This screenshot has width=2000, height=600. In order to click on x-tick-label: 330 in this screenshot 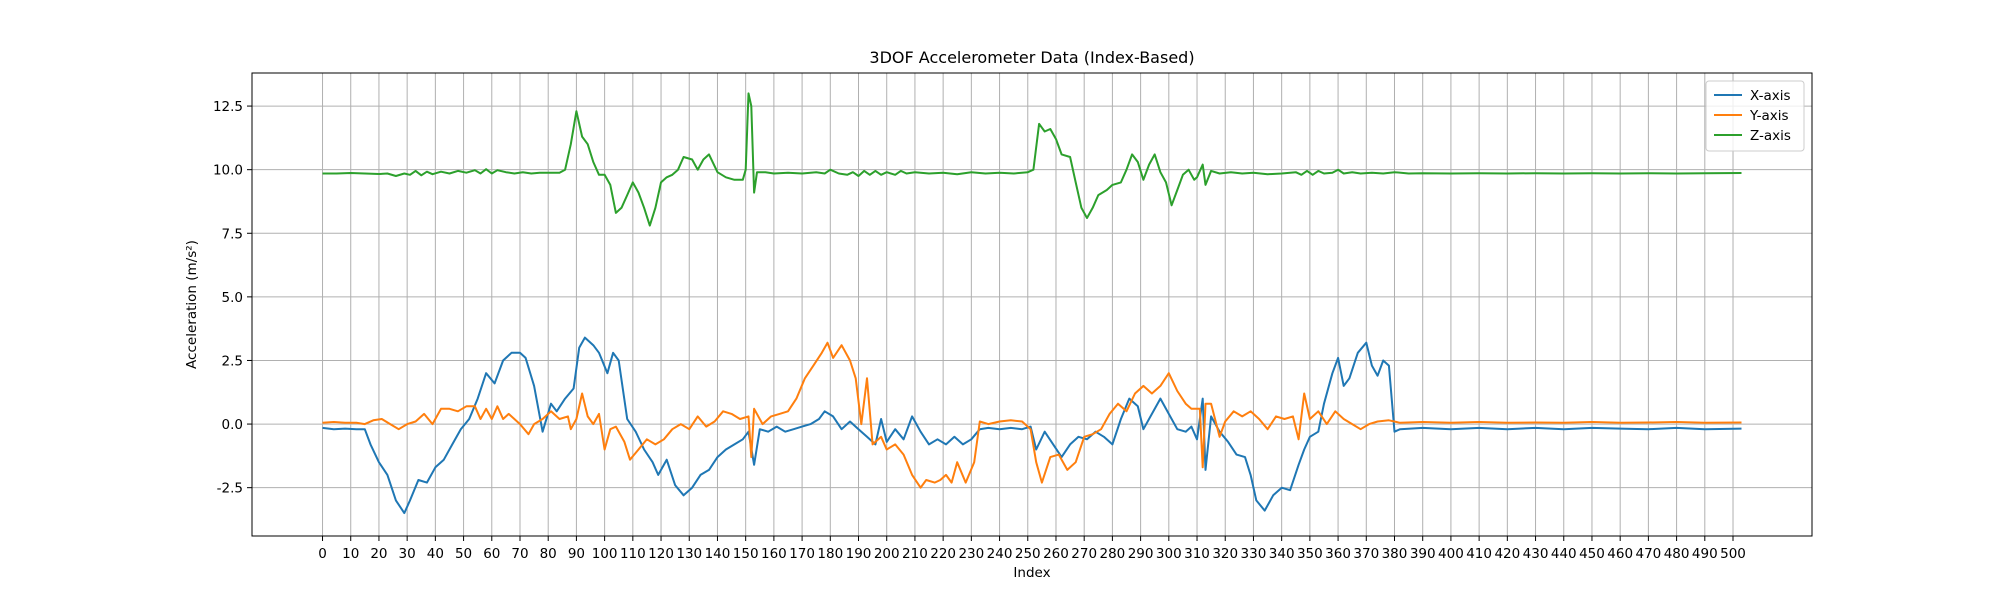, I will do `click(1254, 554)`.